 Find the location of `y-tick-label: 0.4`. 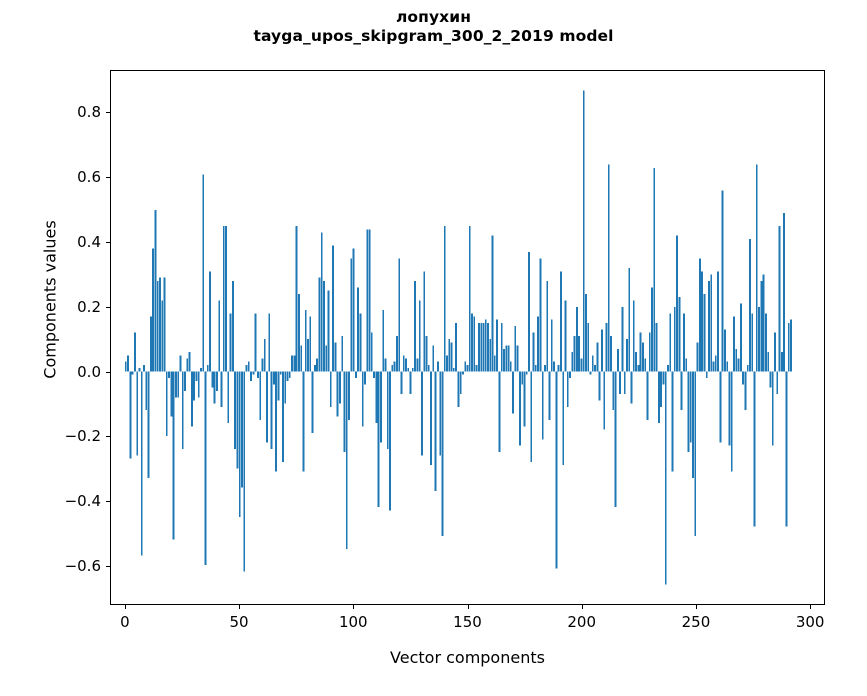

y-tick-label: 0.4 is located at coordinates (89, 241).